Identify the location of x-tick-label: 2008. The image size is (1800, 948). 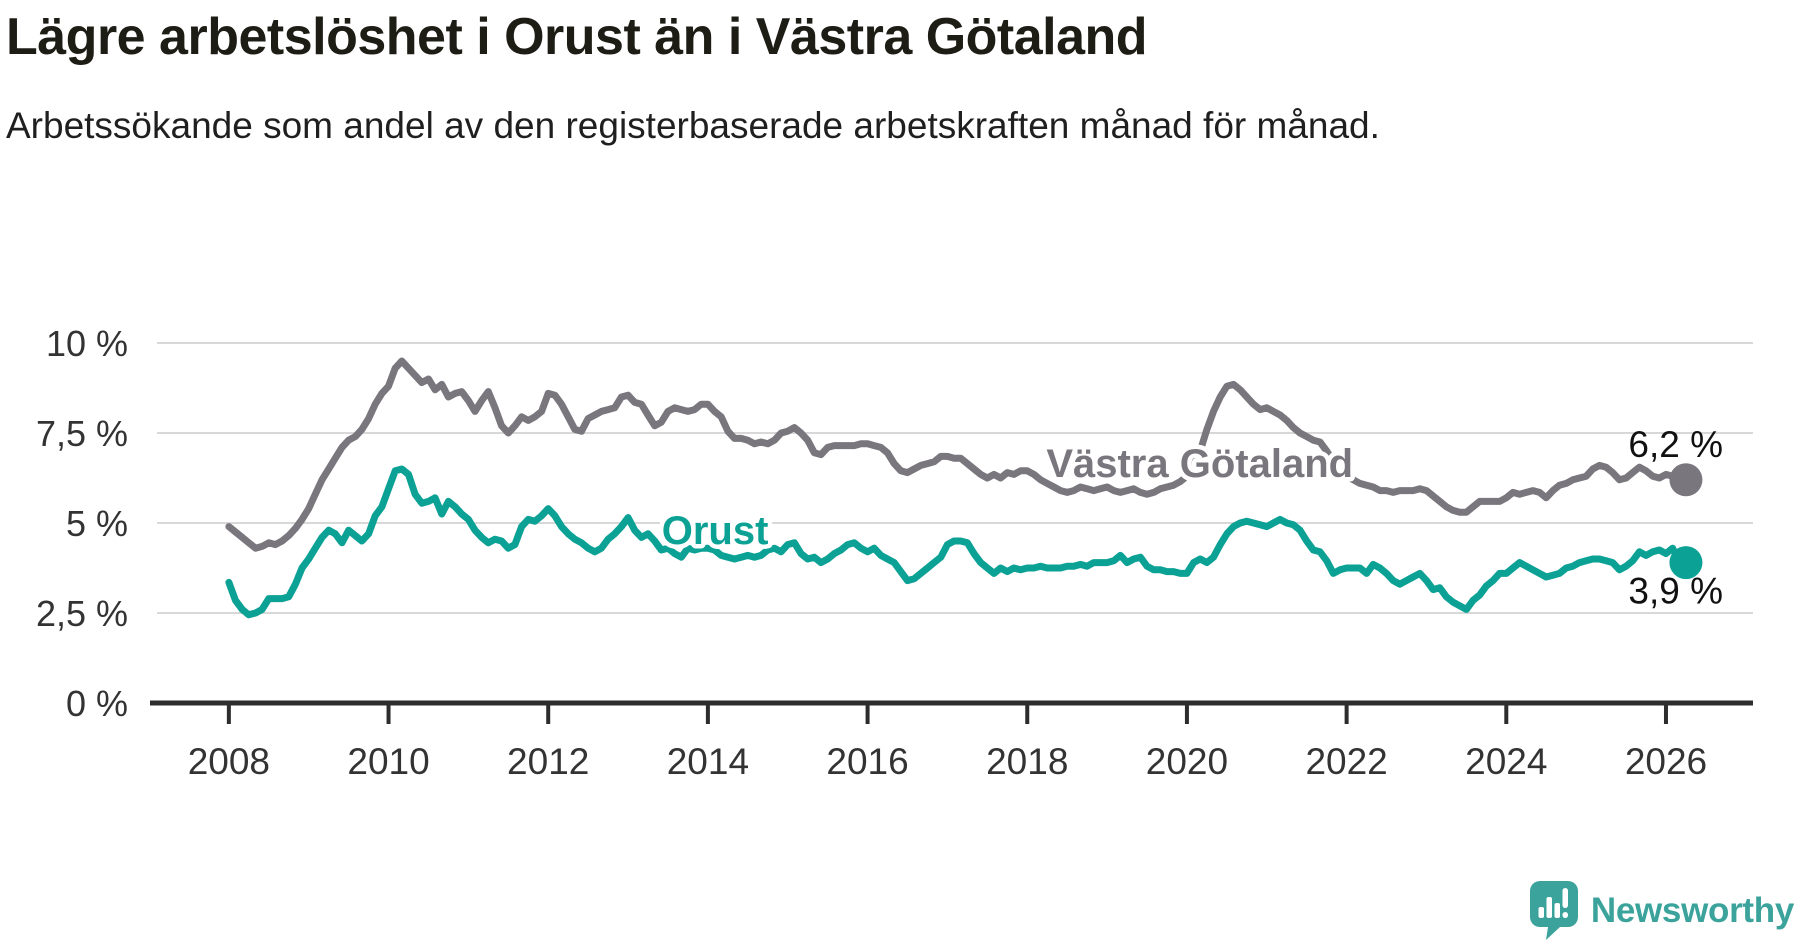
(229, 761).